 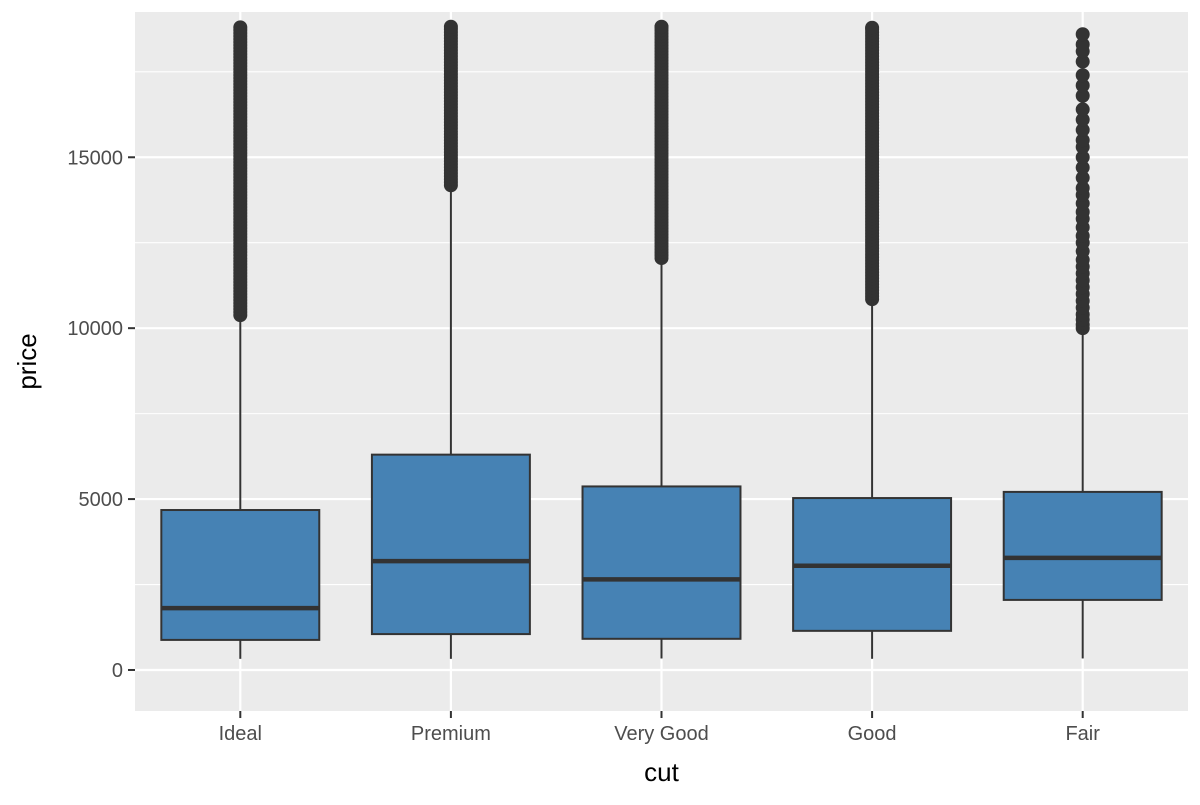 I want to click on x-tick-label: Premium, so click(x=451, y=734).